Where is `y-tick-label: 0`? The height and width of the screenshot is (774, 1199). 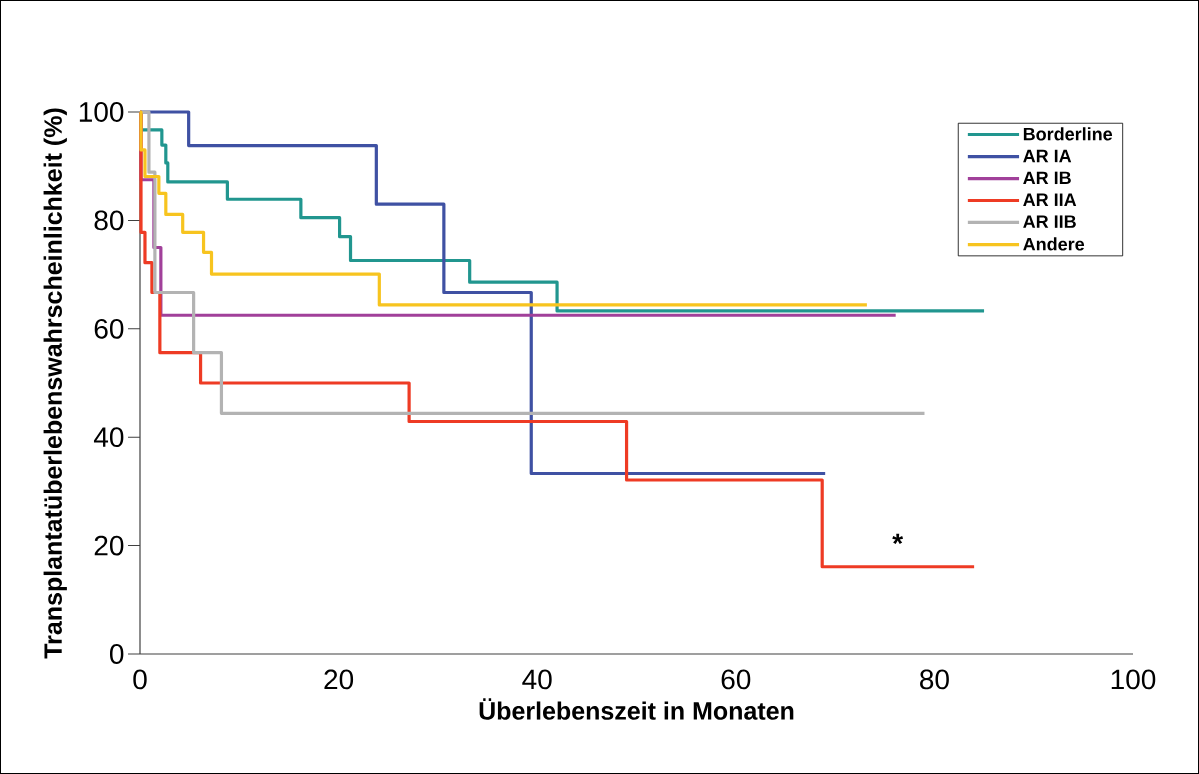
y-tick-label: 0 is located at coordinates (116, 654).